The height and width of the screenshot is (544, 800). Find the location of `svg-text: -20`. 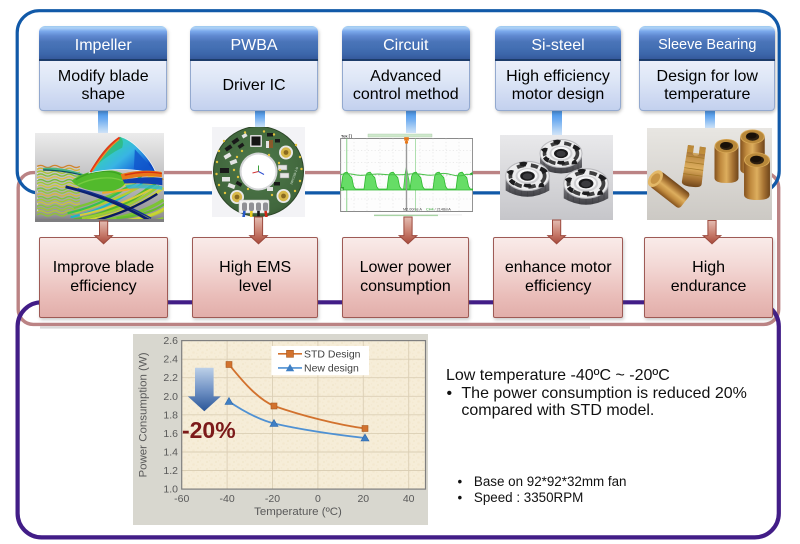

svg-text: -20 is located at coordinates (272, 499).